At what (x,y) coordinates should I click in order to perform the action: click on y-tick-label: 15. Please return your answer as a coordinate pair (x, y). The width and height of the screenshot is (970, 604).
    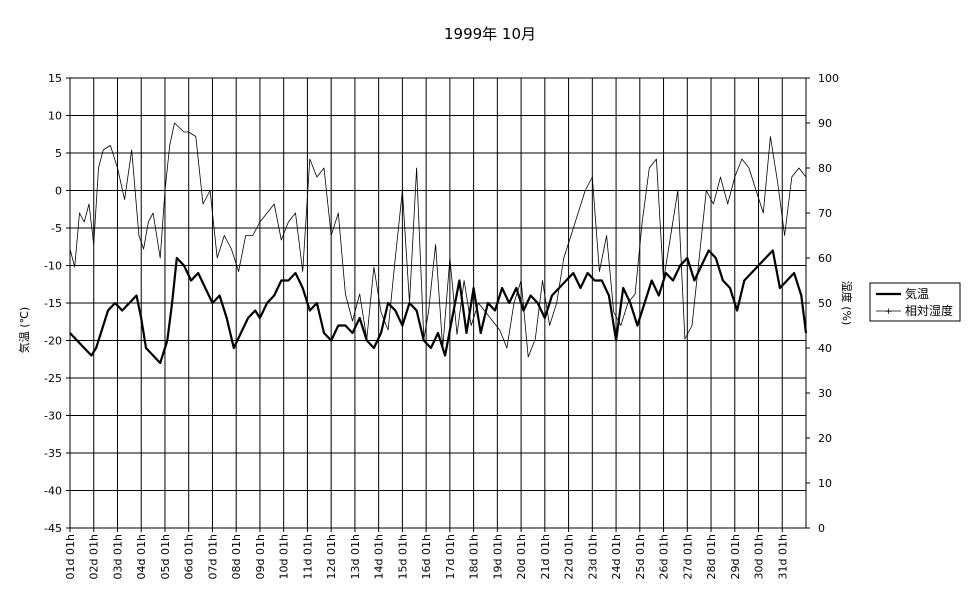
    Looking at the image, I should click on (55, 78).